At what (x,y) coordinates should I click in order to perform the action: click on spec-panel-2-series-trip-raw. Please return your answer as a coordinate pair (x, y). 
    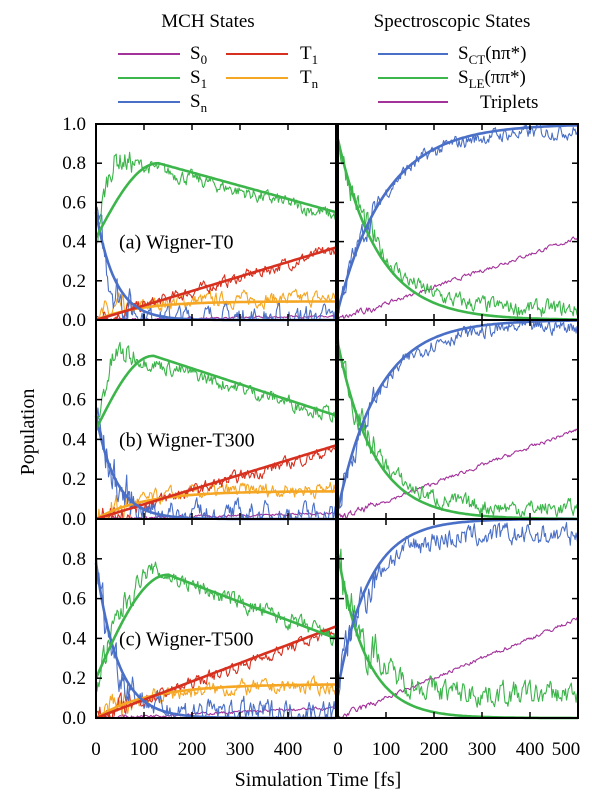
    Looking at the image, I should click on (458, 474).